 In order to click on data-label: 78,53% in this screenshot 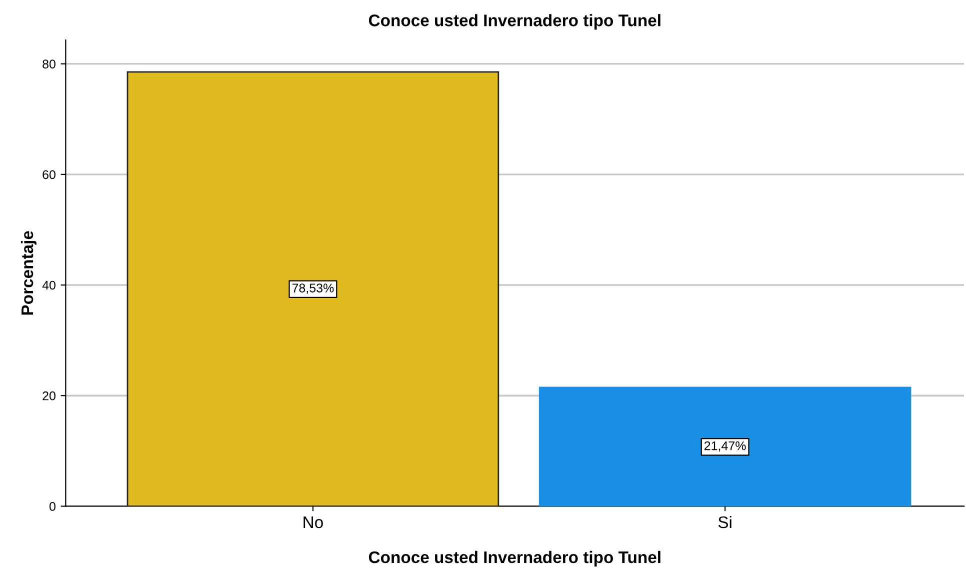, I will do `click(313, 289)`.